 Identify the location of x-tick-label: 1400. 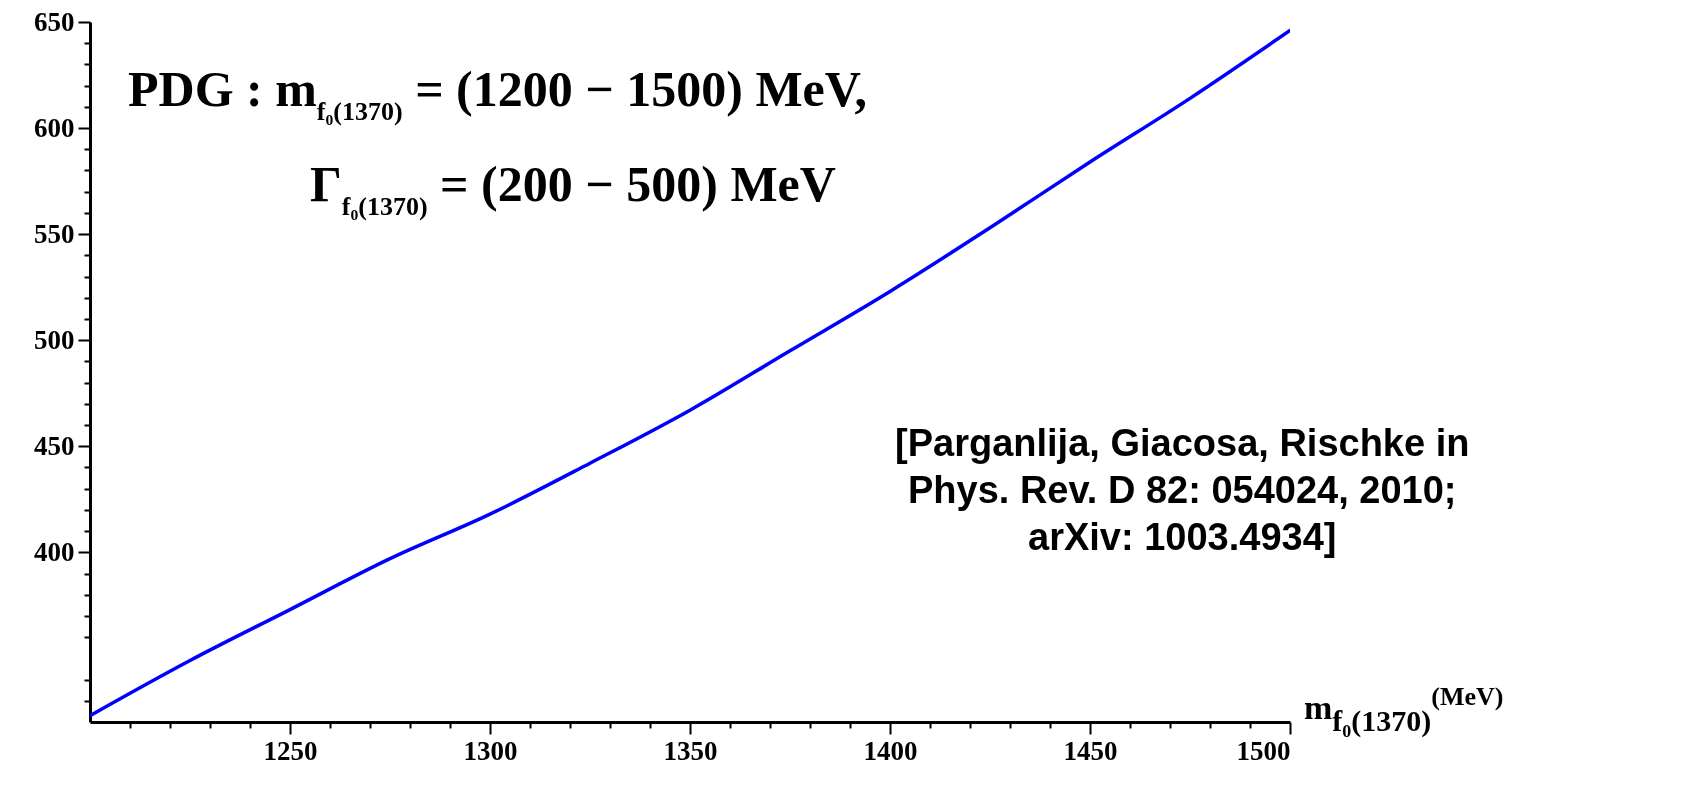
(890, 750).